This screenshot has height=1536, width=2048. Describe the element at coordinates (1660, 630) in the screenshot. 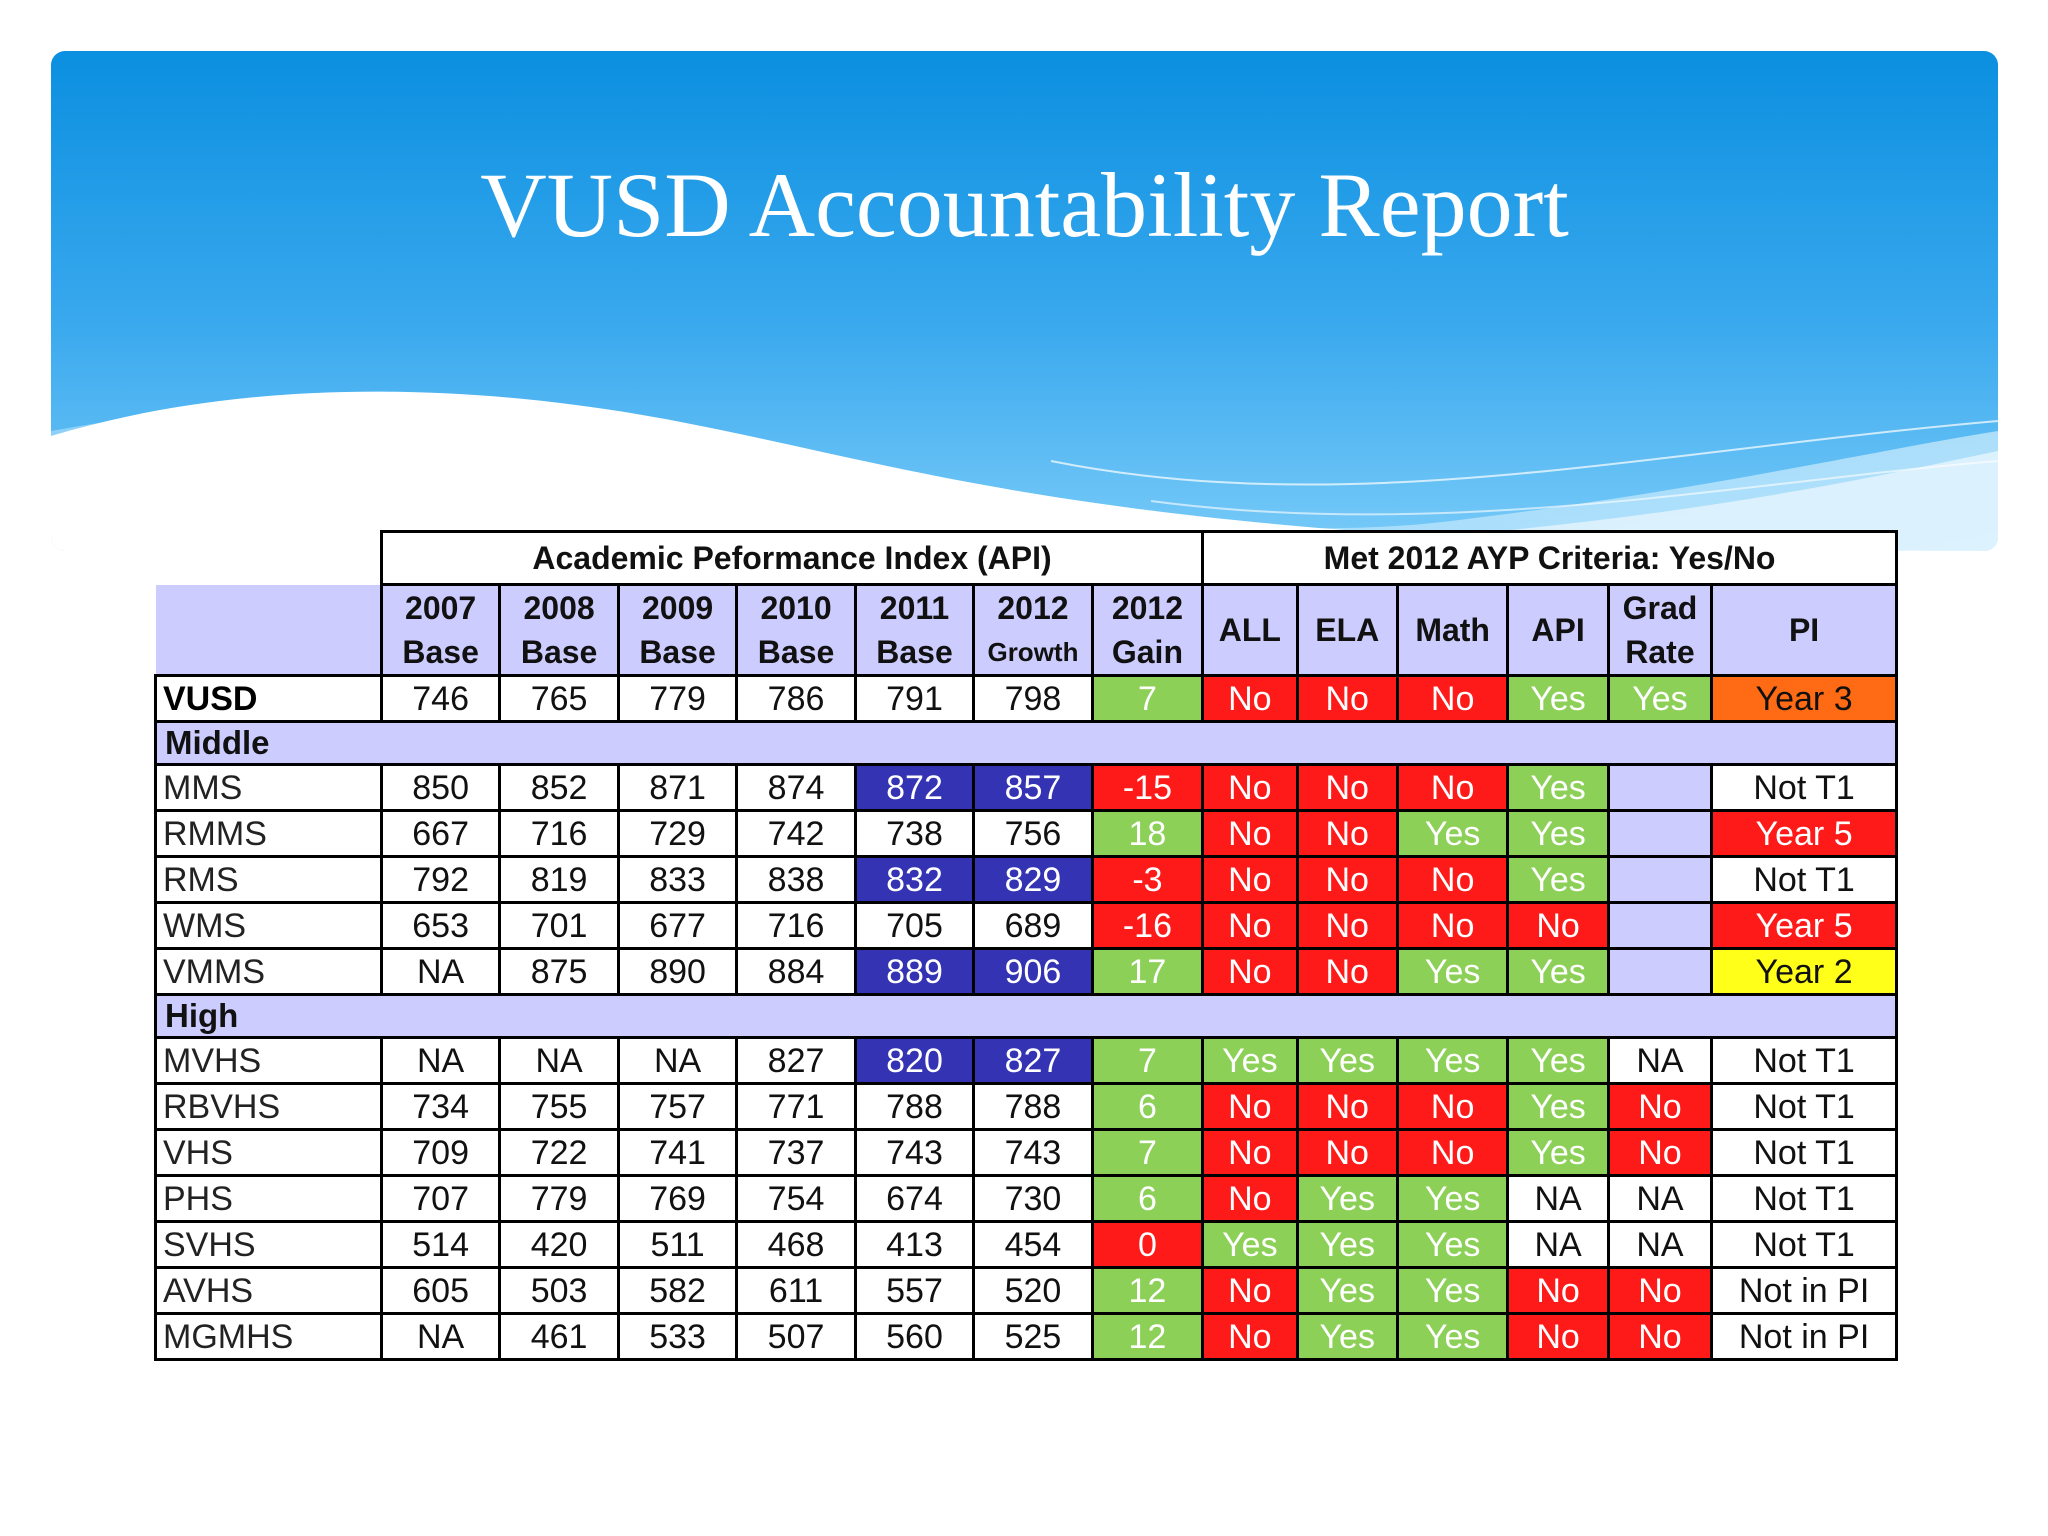

I see `column-header: Grad Rate` at that location.